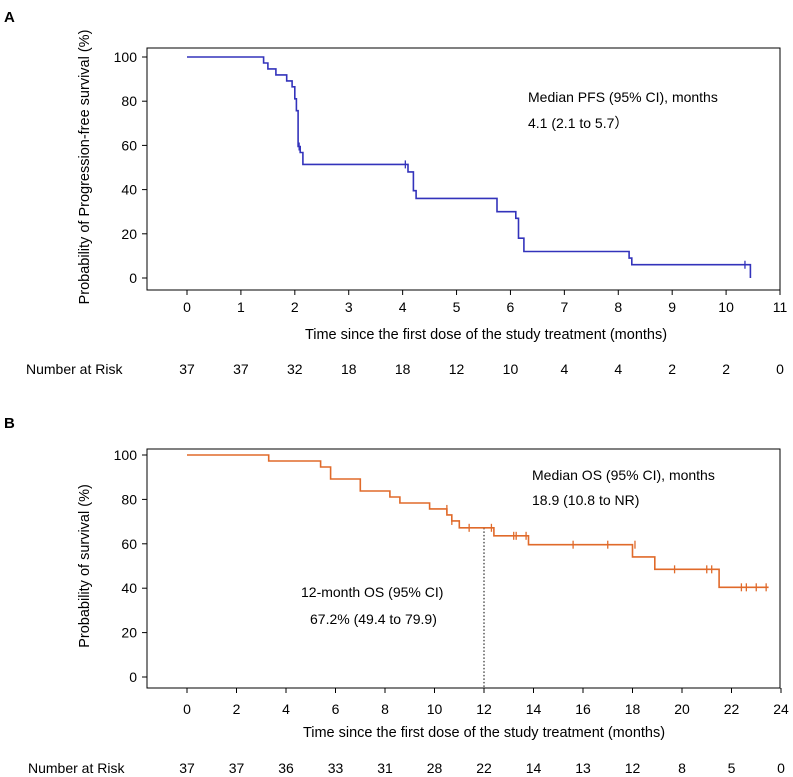 This screenshot has height=777, width=793. Describe the element at coordinates (126, 57) in the screenshot. I see `panel-a-y-tick-label: 100` at that location.